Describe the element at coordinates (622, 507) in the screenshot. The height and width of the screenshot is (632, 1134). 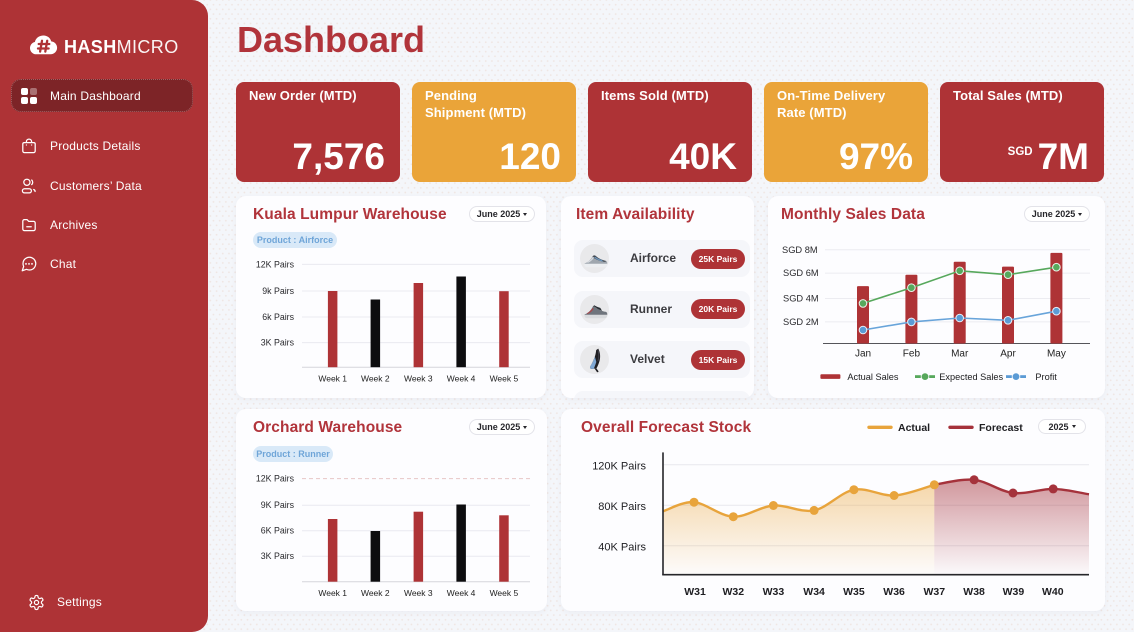
I see `svg-text: 80K Pairs` at that location.